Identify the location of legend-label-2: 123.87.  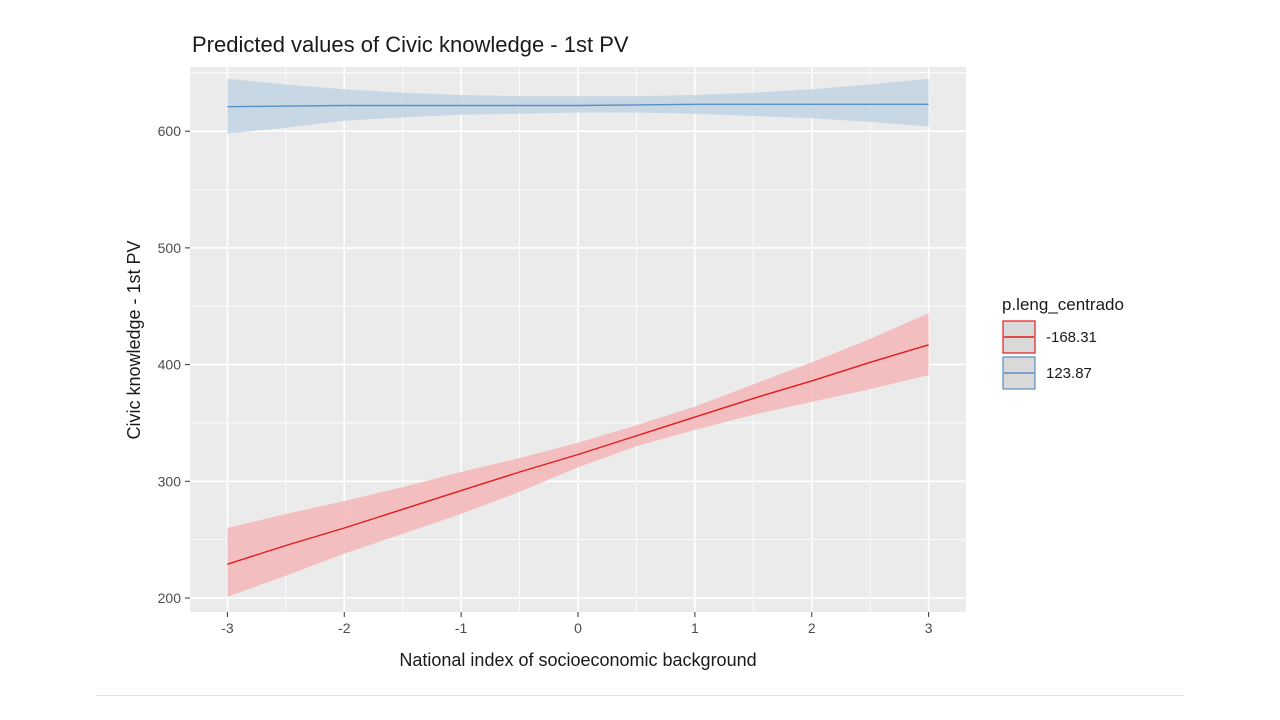
(1069, 373).